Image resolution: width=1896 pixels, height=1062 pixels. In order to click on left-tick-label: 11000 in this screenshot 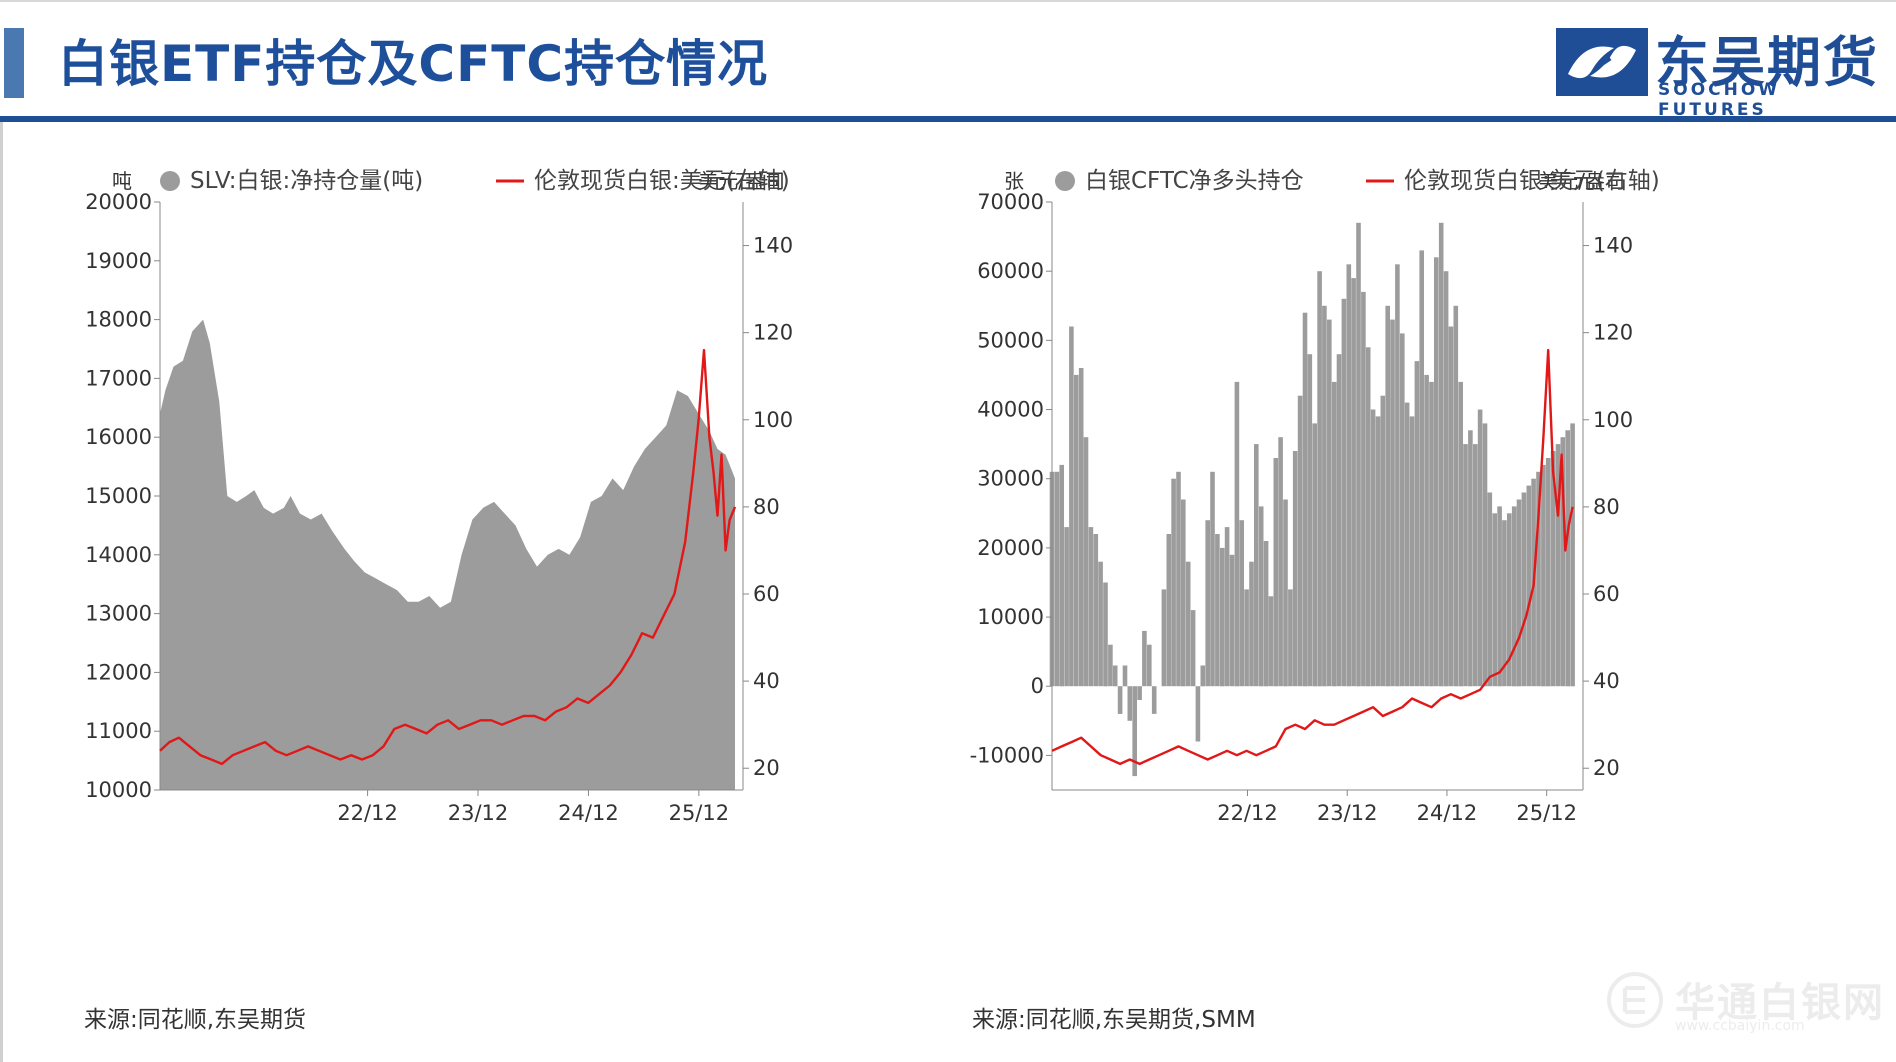, I will do `click(118, 731)`.